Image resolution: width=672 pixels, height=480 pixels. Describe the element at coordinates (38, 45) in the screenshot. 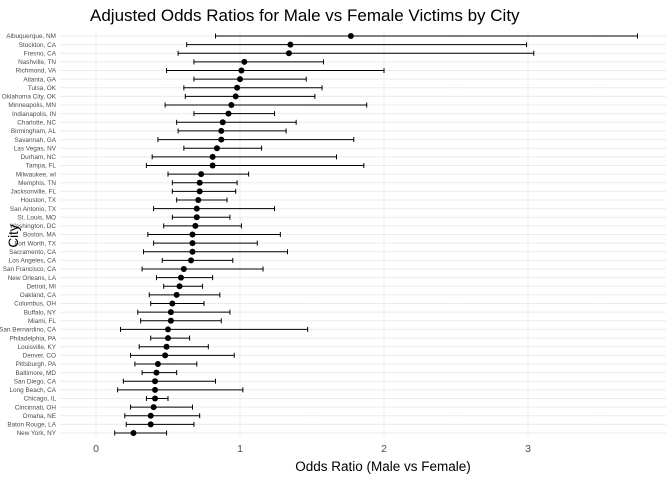

I see `y-tick-label: Stockton, CA` at that location.